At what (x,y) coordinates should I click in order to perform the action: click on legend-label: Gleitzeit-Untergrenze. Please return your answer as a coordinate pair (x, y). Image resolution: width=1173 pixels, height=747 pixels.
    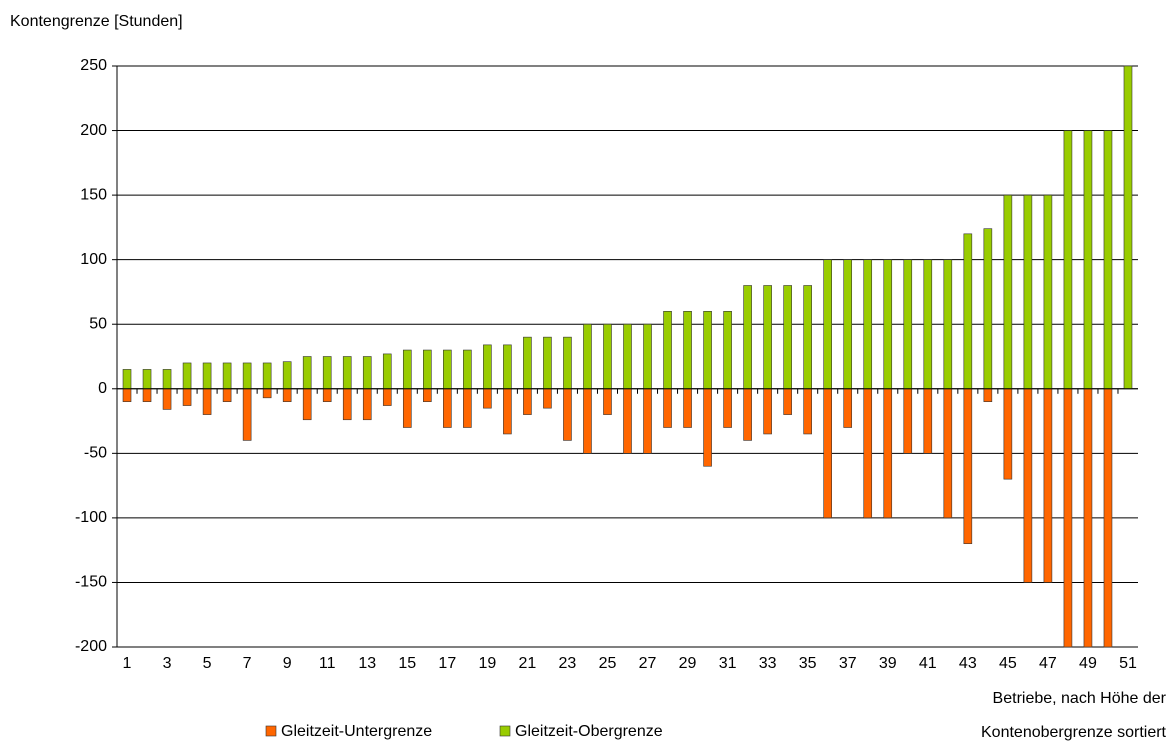
    Looking at the image, I should click on (356, 731).